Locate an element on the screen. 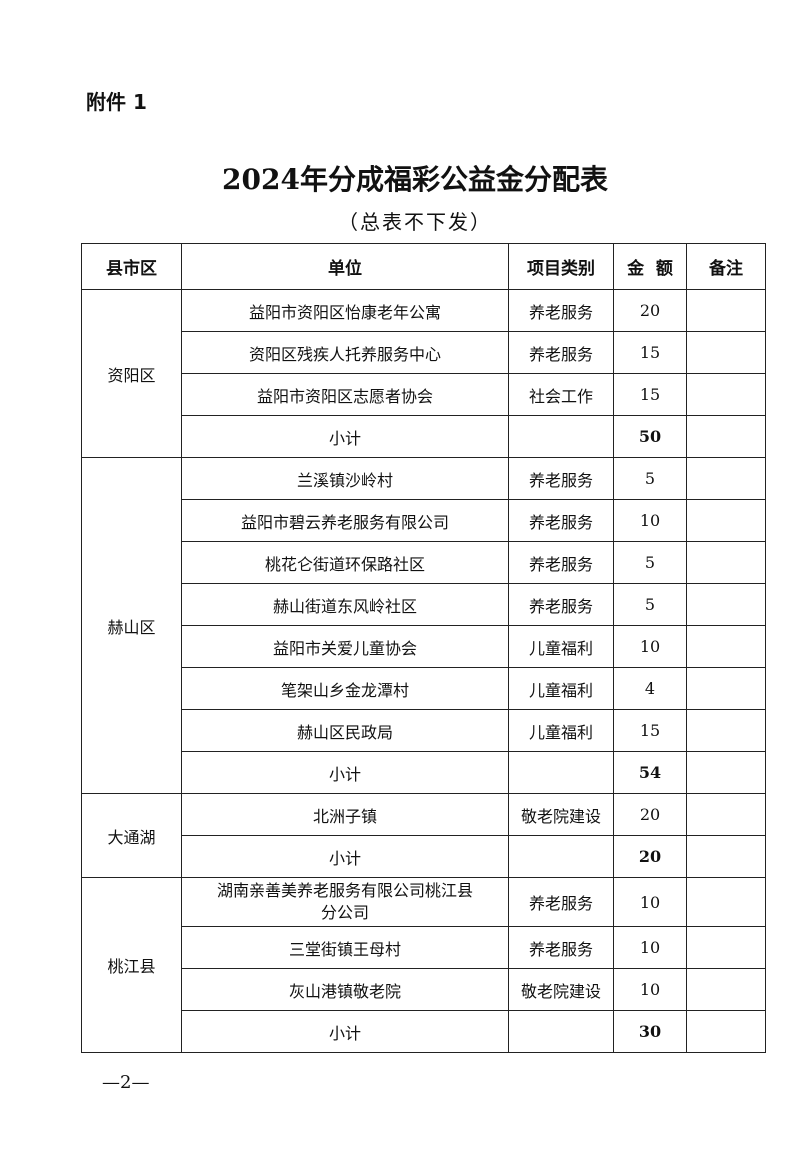 The width and height of the screenshot is (793, 1176). table-row: 桃花仑街道环保路社区 养老服务 5 is located at coordinates (424, 562).